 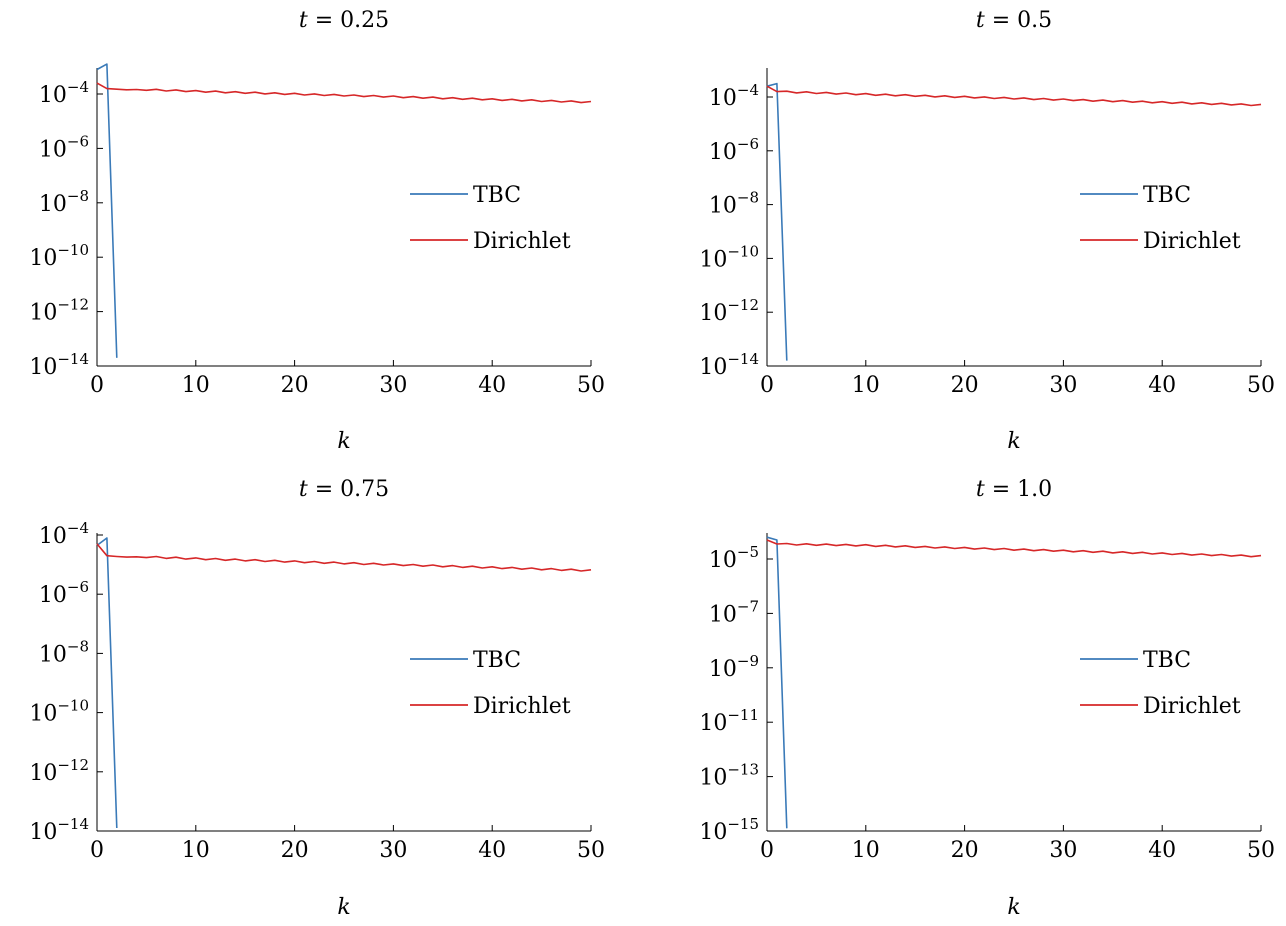 I want to click on y-tick-exponent: −6, so click(x=78, y=587).